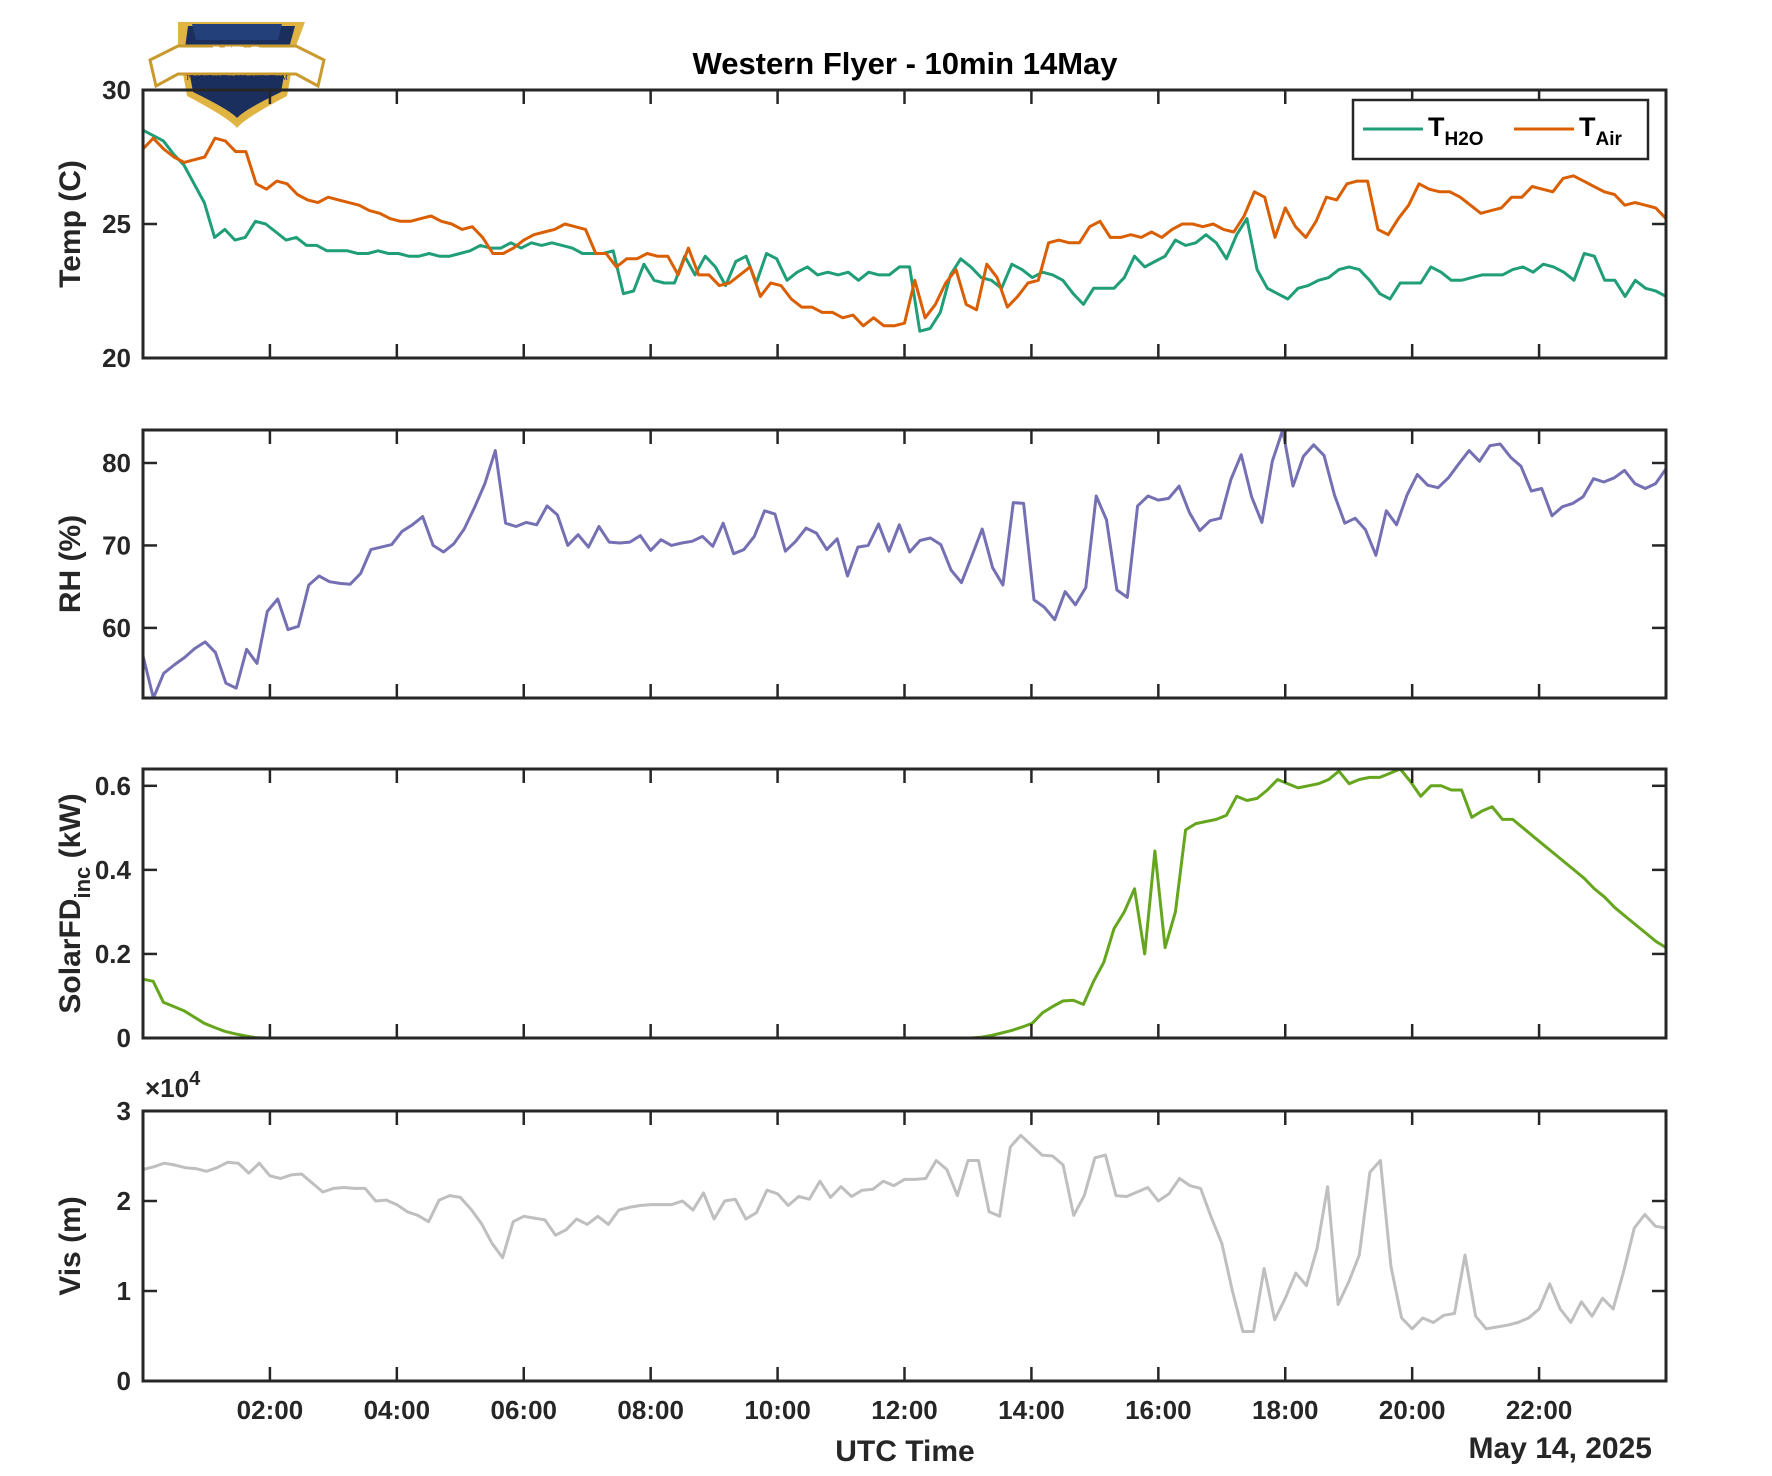 This screenshot has width=1772, height=1476. I want to click on y-tick-label-1-0: 60, so click(116, 628).